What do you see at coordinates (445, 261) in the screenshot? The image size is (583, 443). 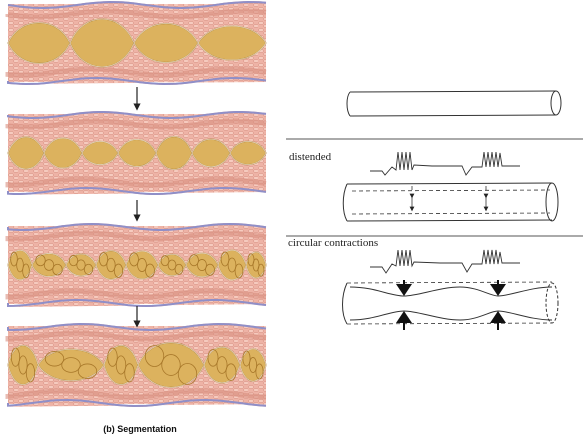 I see `circular-trace` at bounding box center [445, 261].